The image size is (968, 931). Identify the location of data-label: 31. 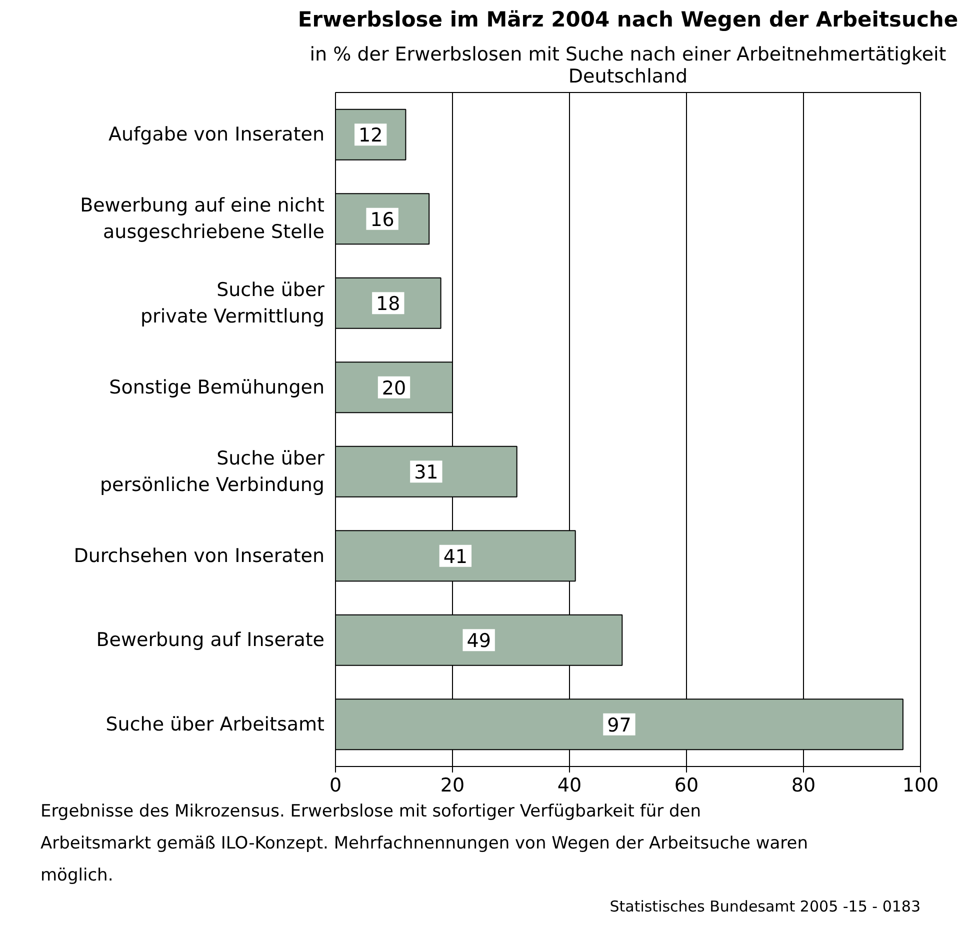
(426, 473).